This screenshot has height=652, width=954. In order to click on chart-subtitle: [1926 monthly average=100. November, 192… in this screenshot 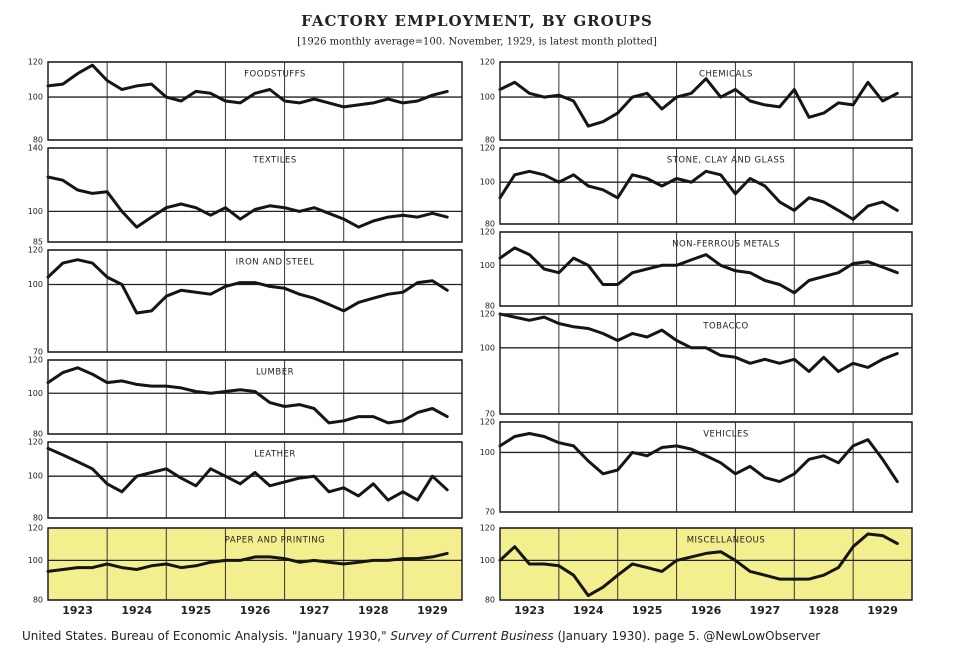, I will do `click(477, 42)`.